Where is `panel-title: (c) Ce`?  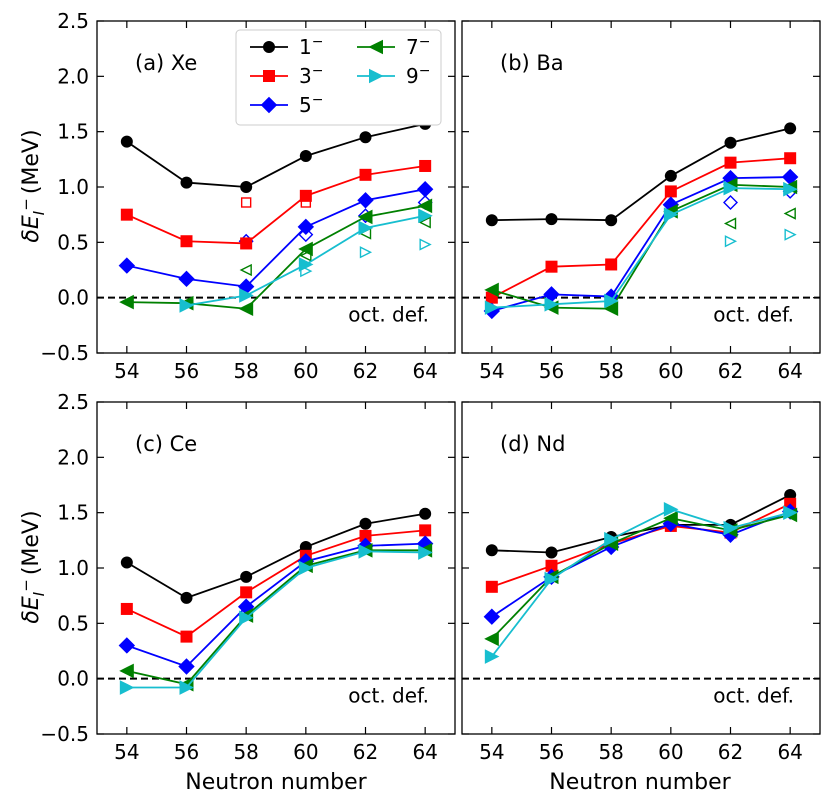 panel-title: (c) Ce is located at coordinates (166, 444).